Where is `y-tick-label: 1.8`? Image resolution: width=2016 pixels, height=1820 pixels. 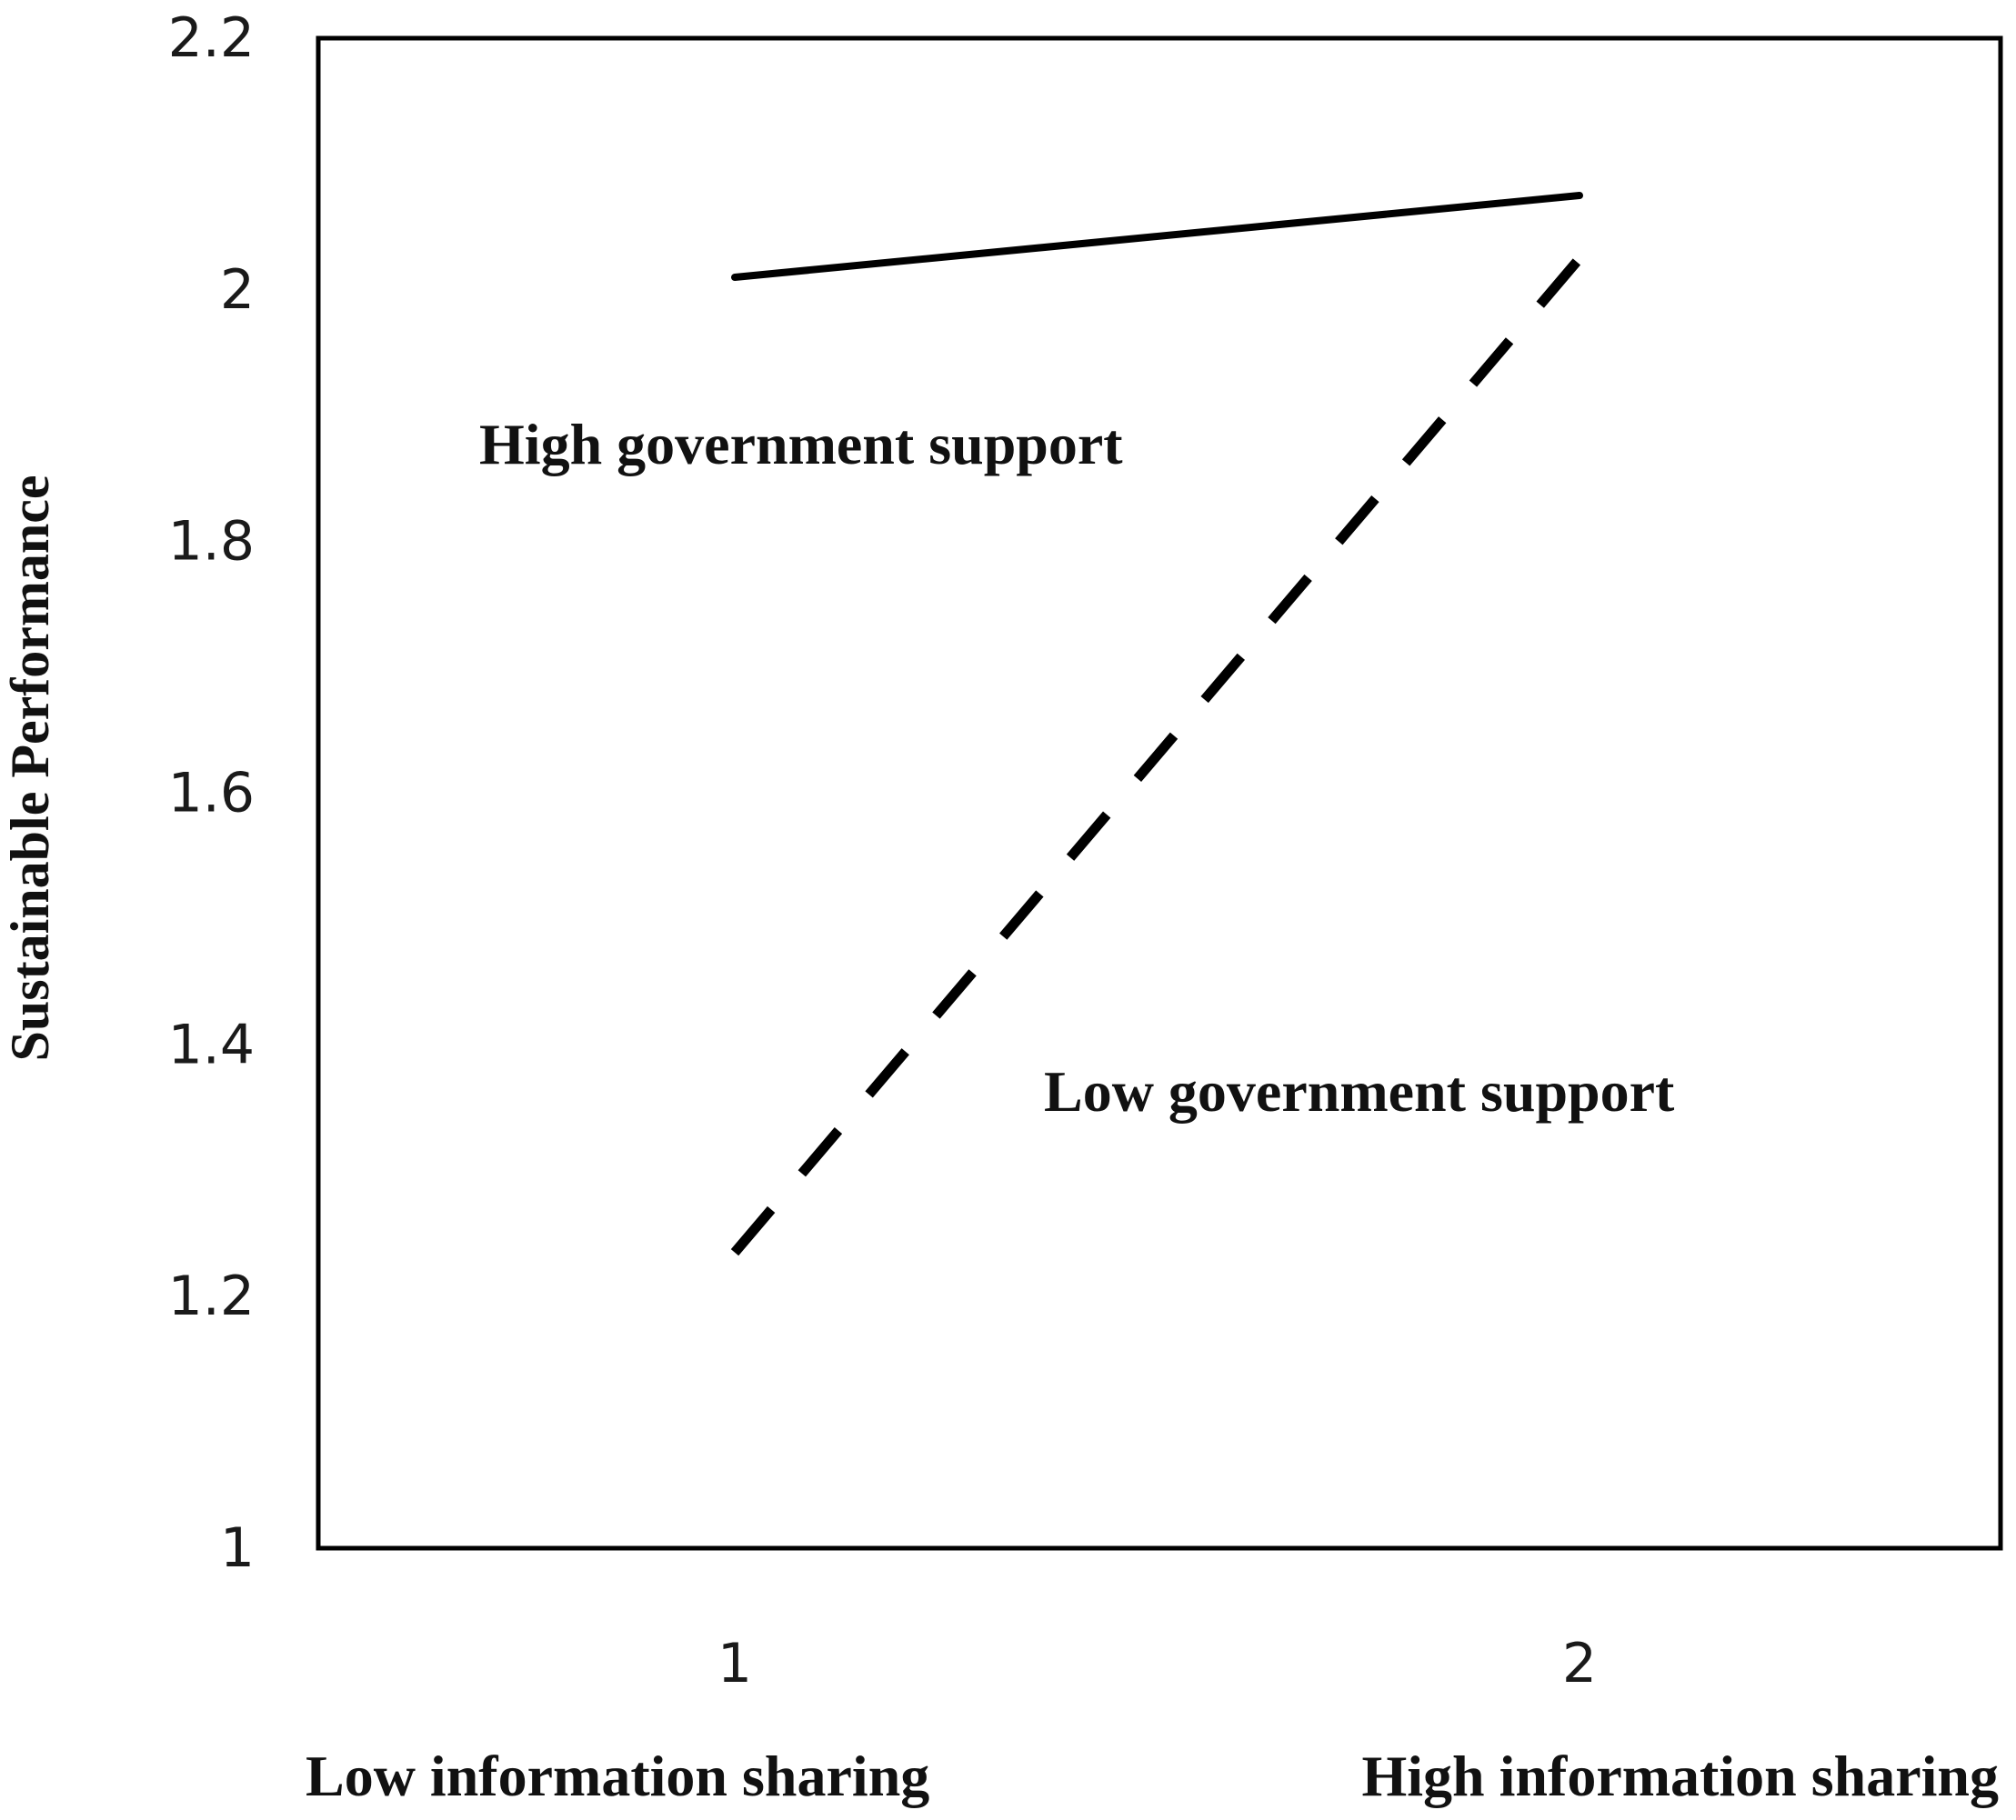 y-tick-label: 1.8 is located at coordinates (211, 542).